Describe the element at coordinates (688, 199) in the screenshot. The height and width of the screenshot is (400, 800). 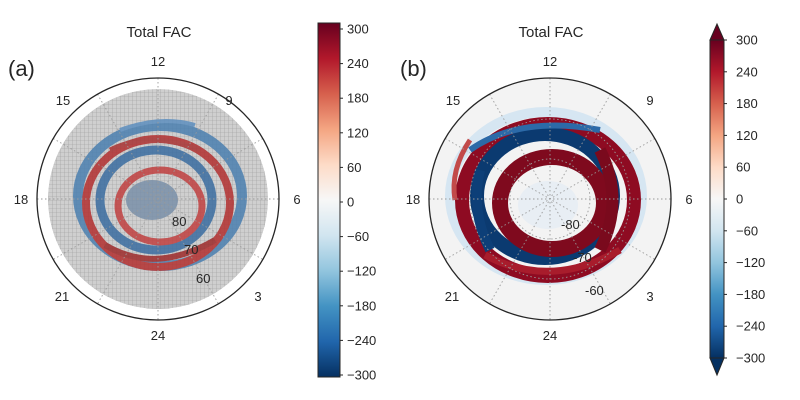
I see `panel-b-hour-6: 6` at that location.